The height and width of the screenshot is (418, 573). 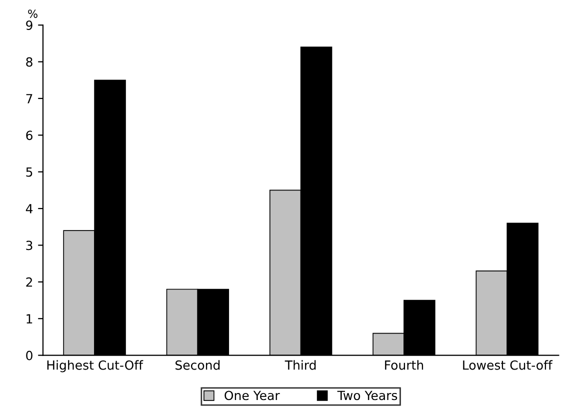 What do you see at coordinates (29, 172) in the screenshot?
I see `y-tick-label: 5` at bounding box center [29, 172].